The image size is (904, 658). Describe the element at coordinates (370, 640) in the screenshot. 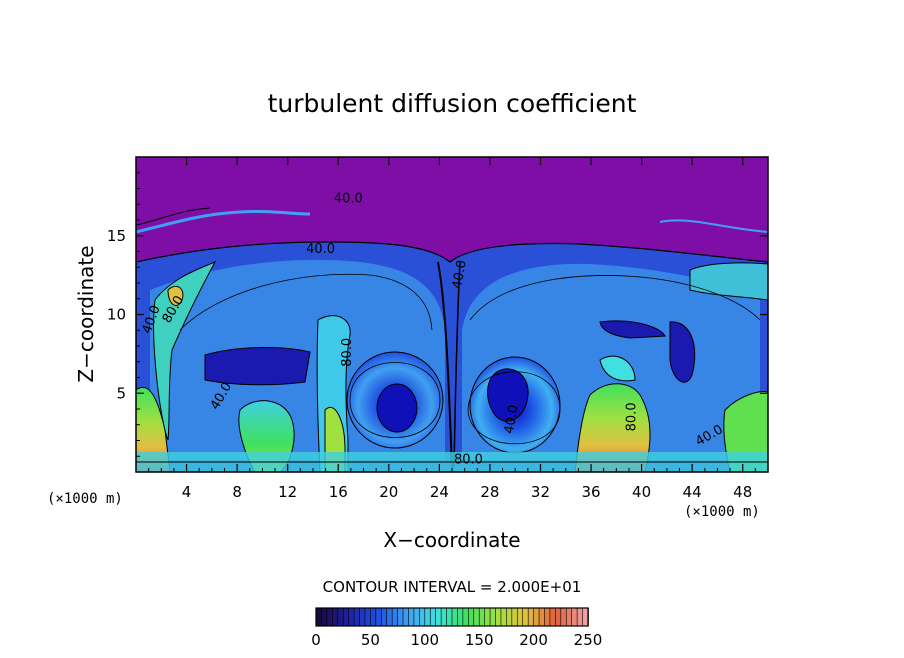

I see `colorbar-tick-label: 50` at that location.